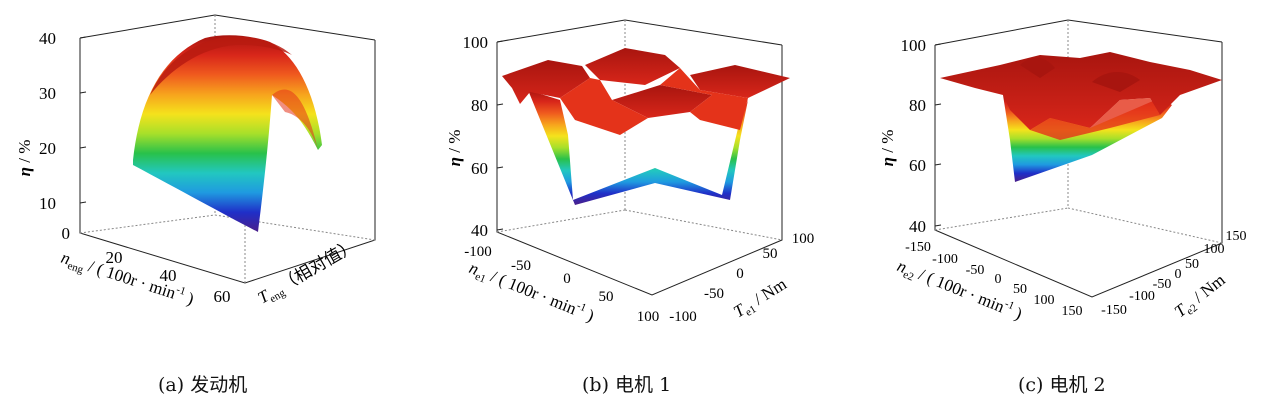  What do you see at coordinates (500, 135) in the screenshot?
I see `chart-b-zticks` at bounding box center [500, 135].